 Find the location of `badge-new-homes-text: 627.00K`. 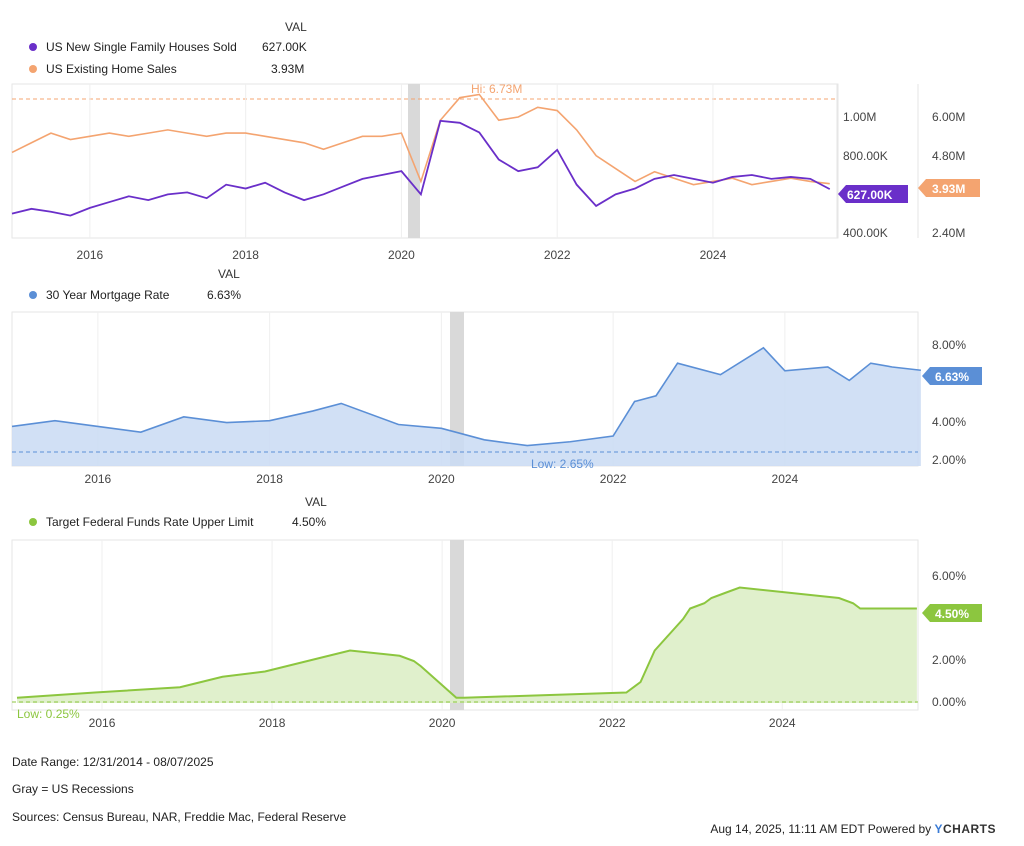

badge-new-homes-text: 627.00K is located at coordinates (870, 195).